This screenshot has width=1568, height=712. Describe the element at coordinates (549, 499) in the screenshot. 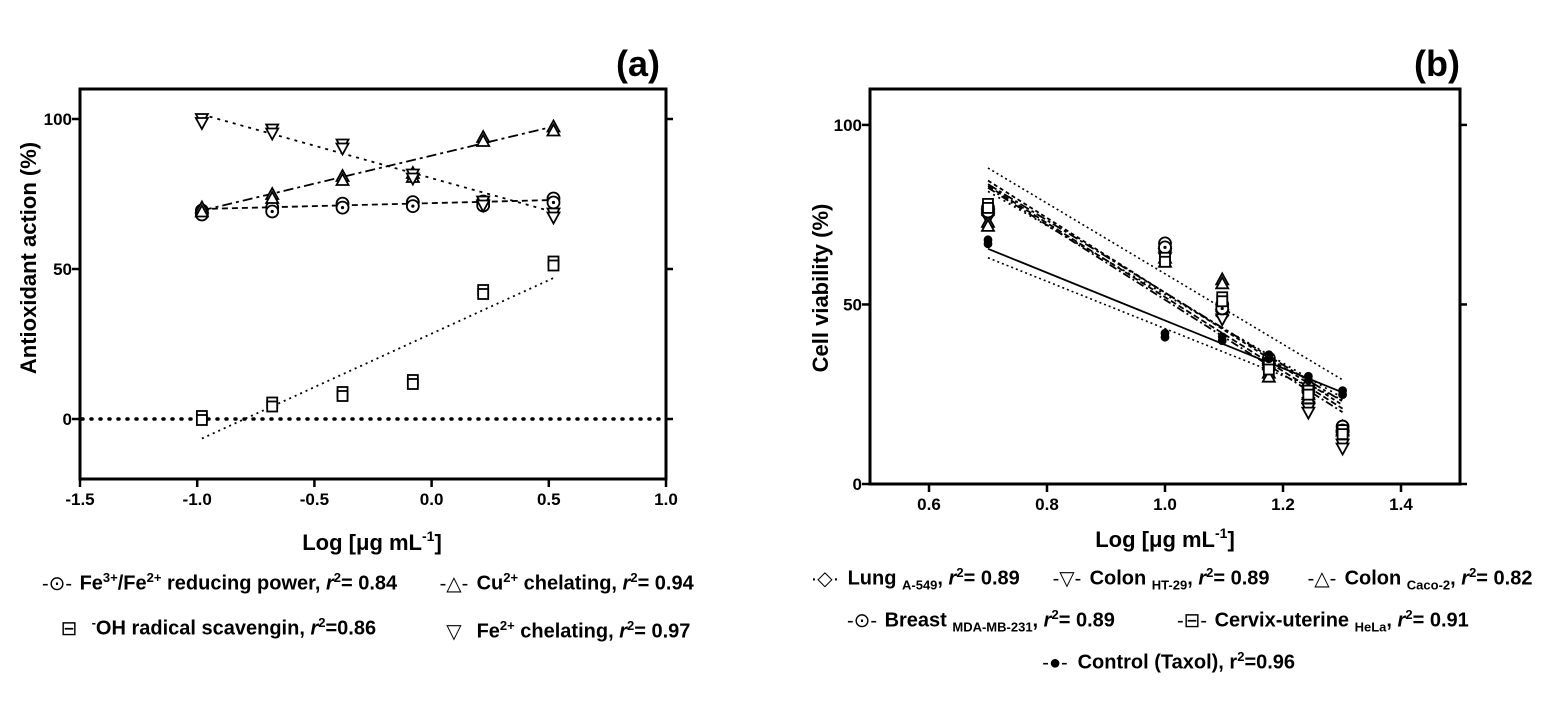

I see `x-tick-label: 0.5` at that location.